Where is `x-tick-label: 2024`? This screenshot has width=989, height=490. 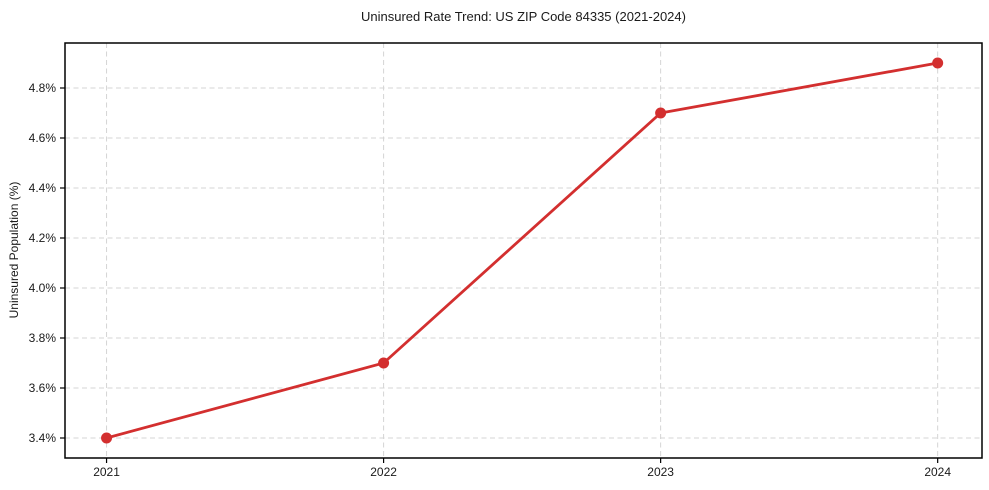 x-tick-label: 2024 is located at coordinates (937, 472).